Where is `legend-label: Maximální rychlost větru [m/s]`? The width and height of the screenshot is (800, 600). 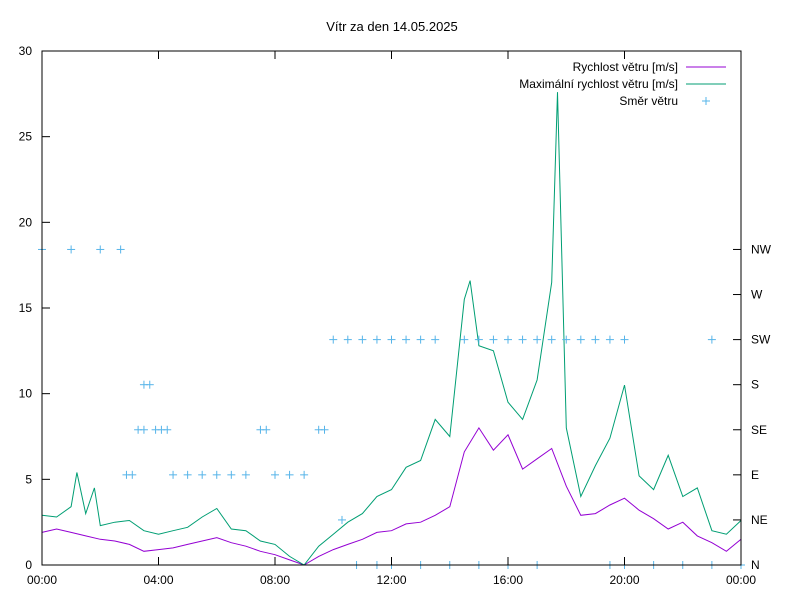 legend-label: Maximální rychlost větru [m/s] is located at coordinates (598, 84).